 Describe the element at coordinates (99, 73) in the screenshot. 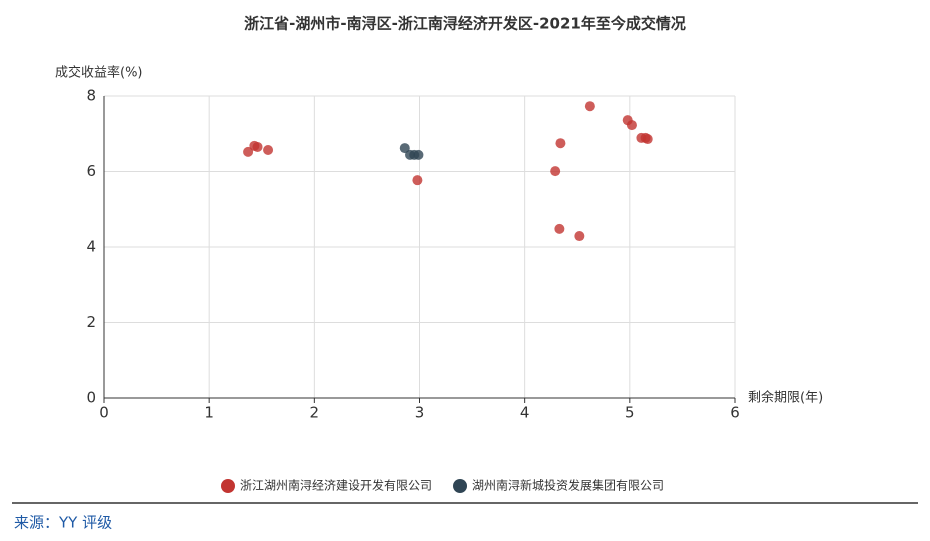

I see `y-axis-label: 成交收益率(%)` at that location.